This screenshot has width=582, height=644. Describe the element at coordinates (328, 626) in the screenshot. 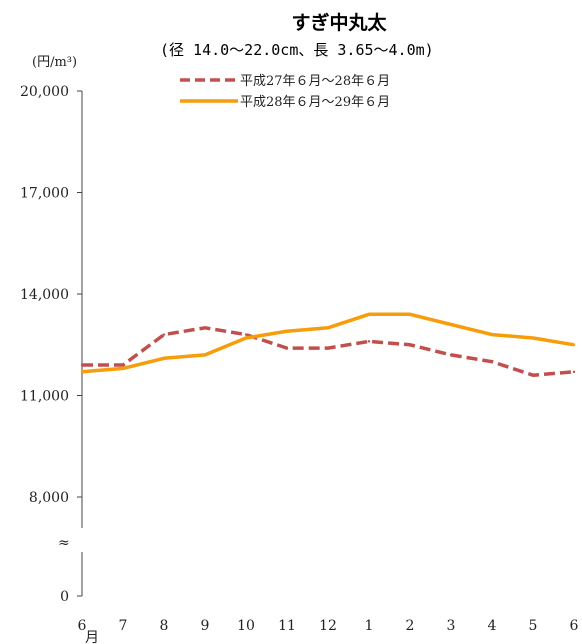

I see `x-tick-label: 12` at that location.